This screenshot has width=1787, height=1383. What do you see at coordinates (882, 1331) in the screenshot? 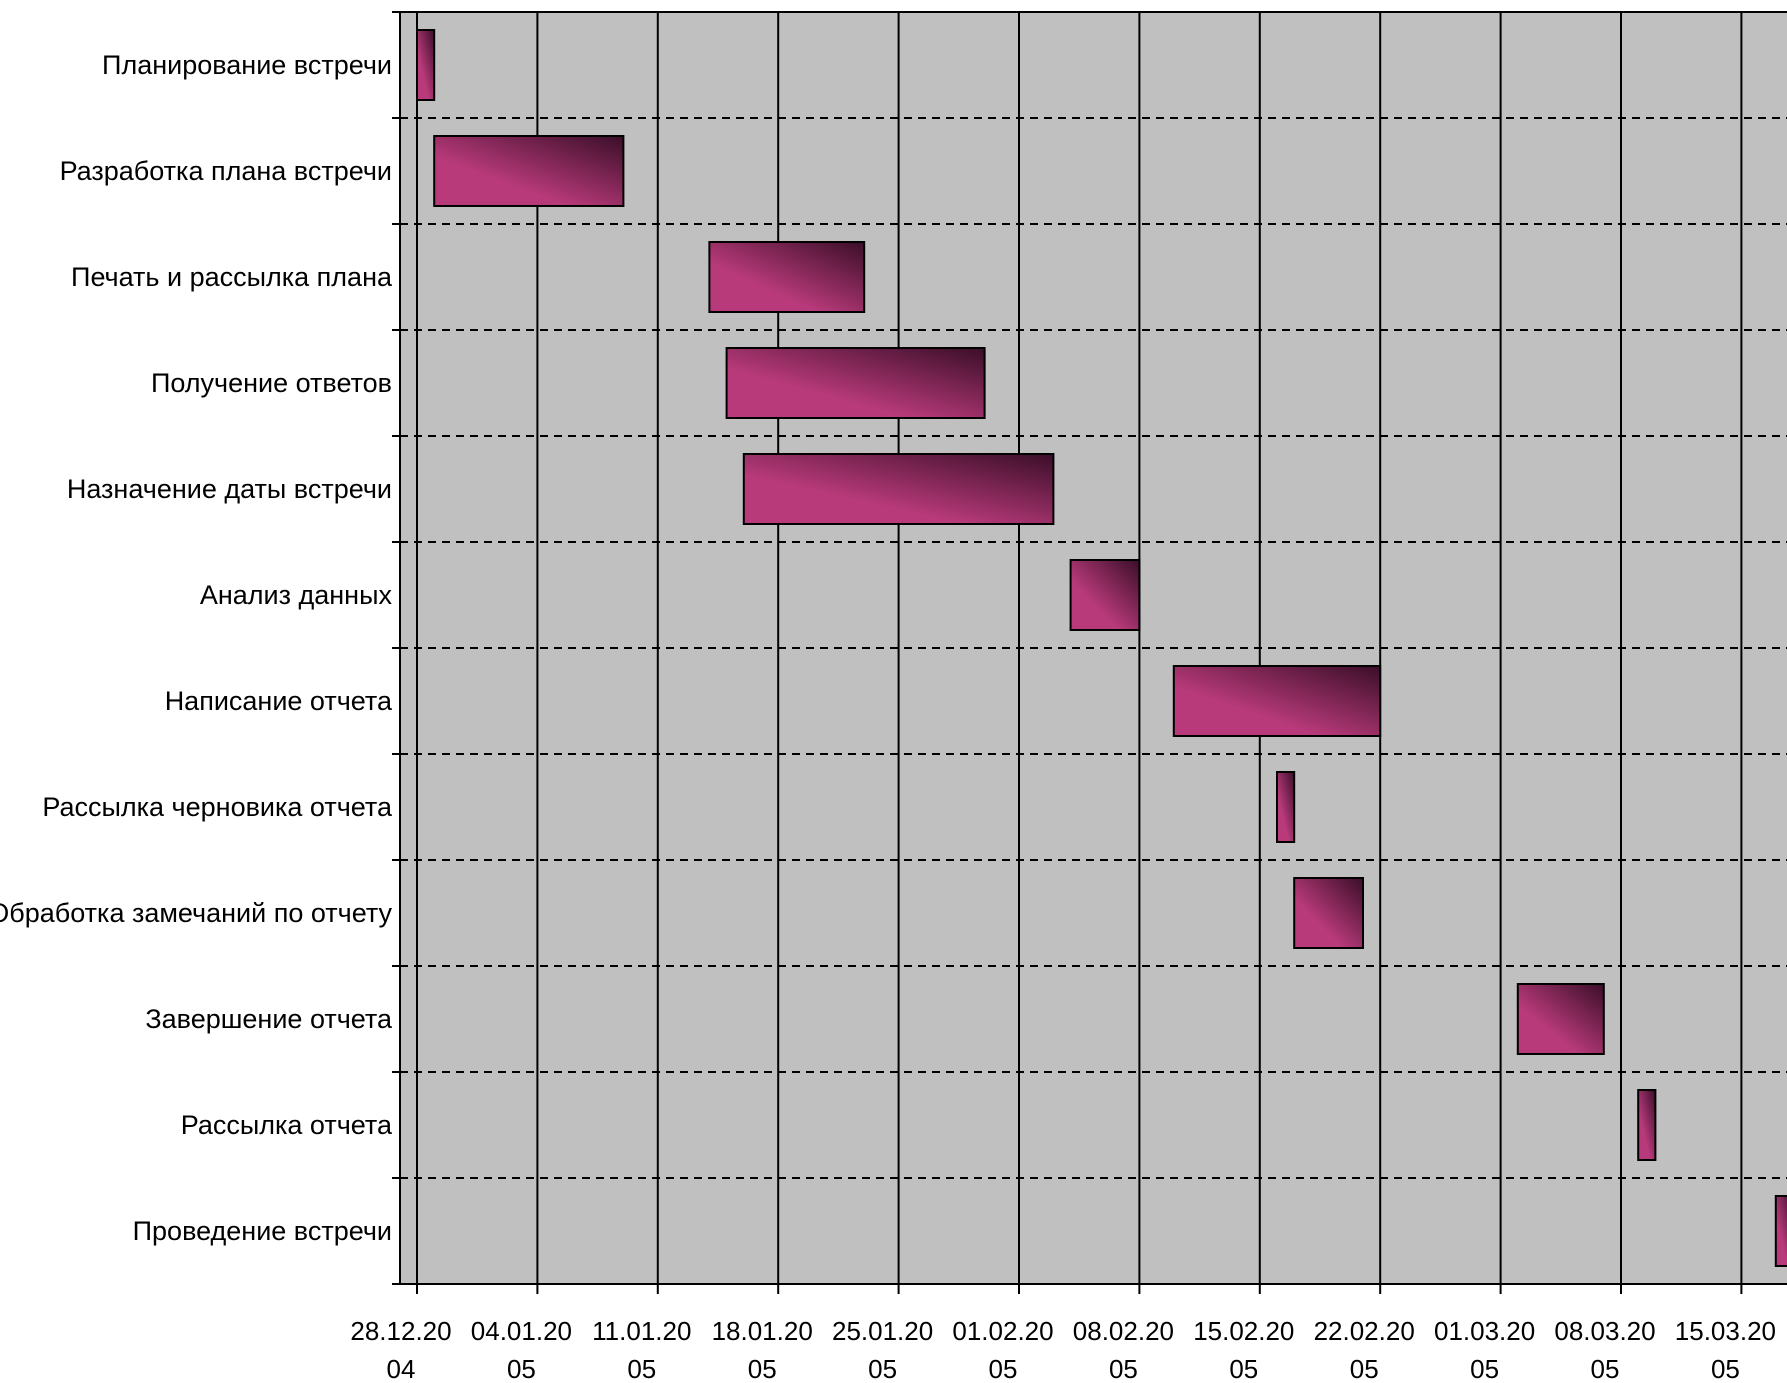
I see `x-tick-label-line: 25.01.20` at bounding box center [882, 1331].